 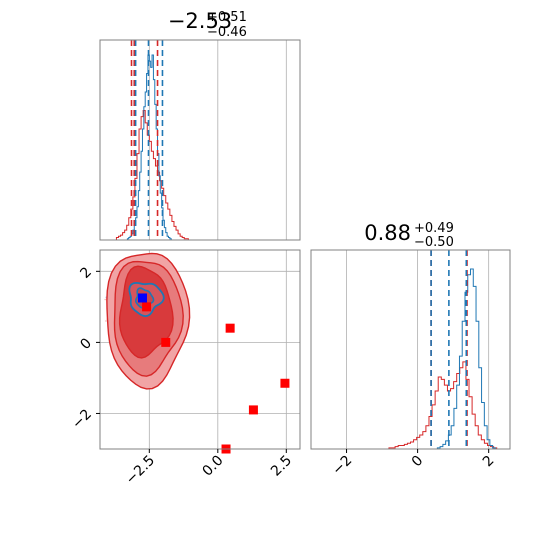 What do you see at coordinates (489, 462) in the screenshot?
I see `x2-tick-label: 2` at bounding box center [489, 462].